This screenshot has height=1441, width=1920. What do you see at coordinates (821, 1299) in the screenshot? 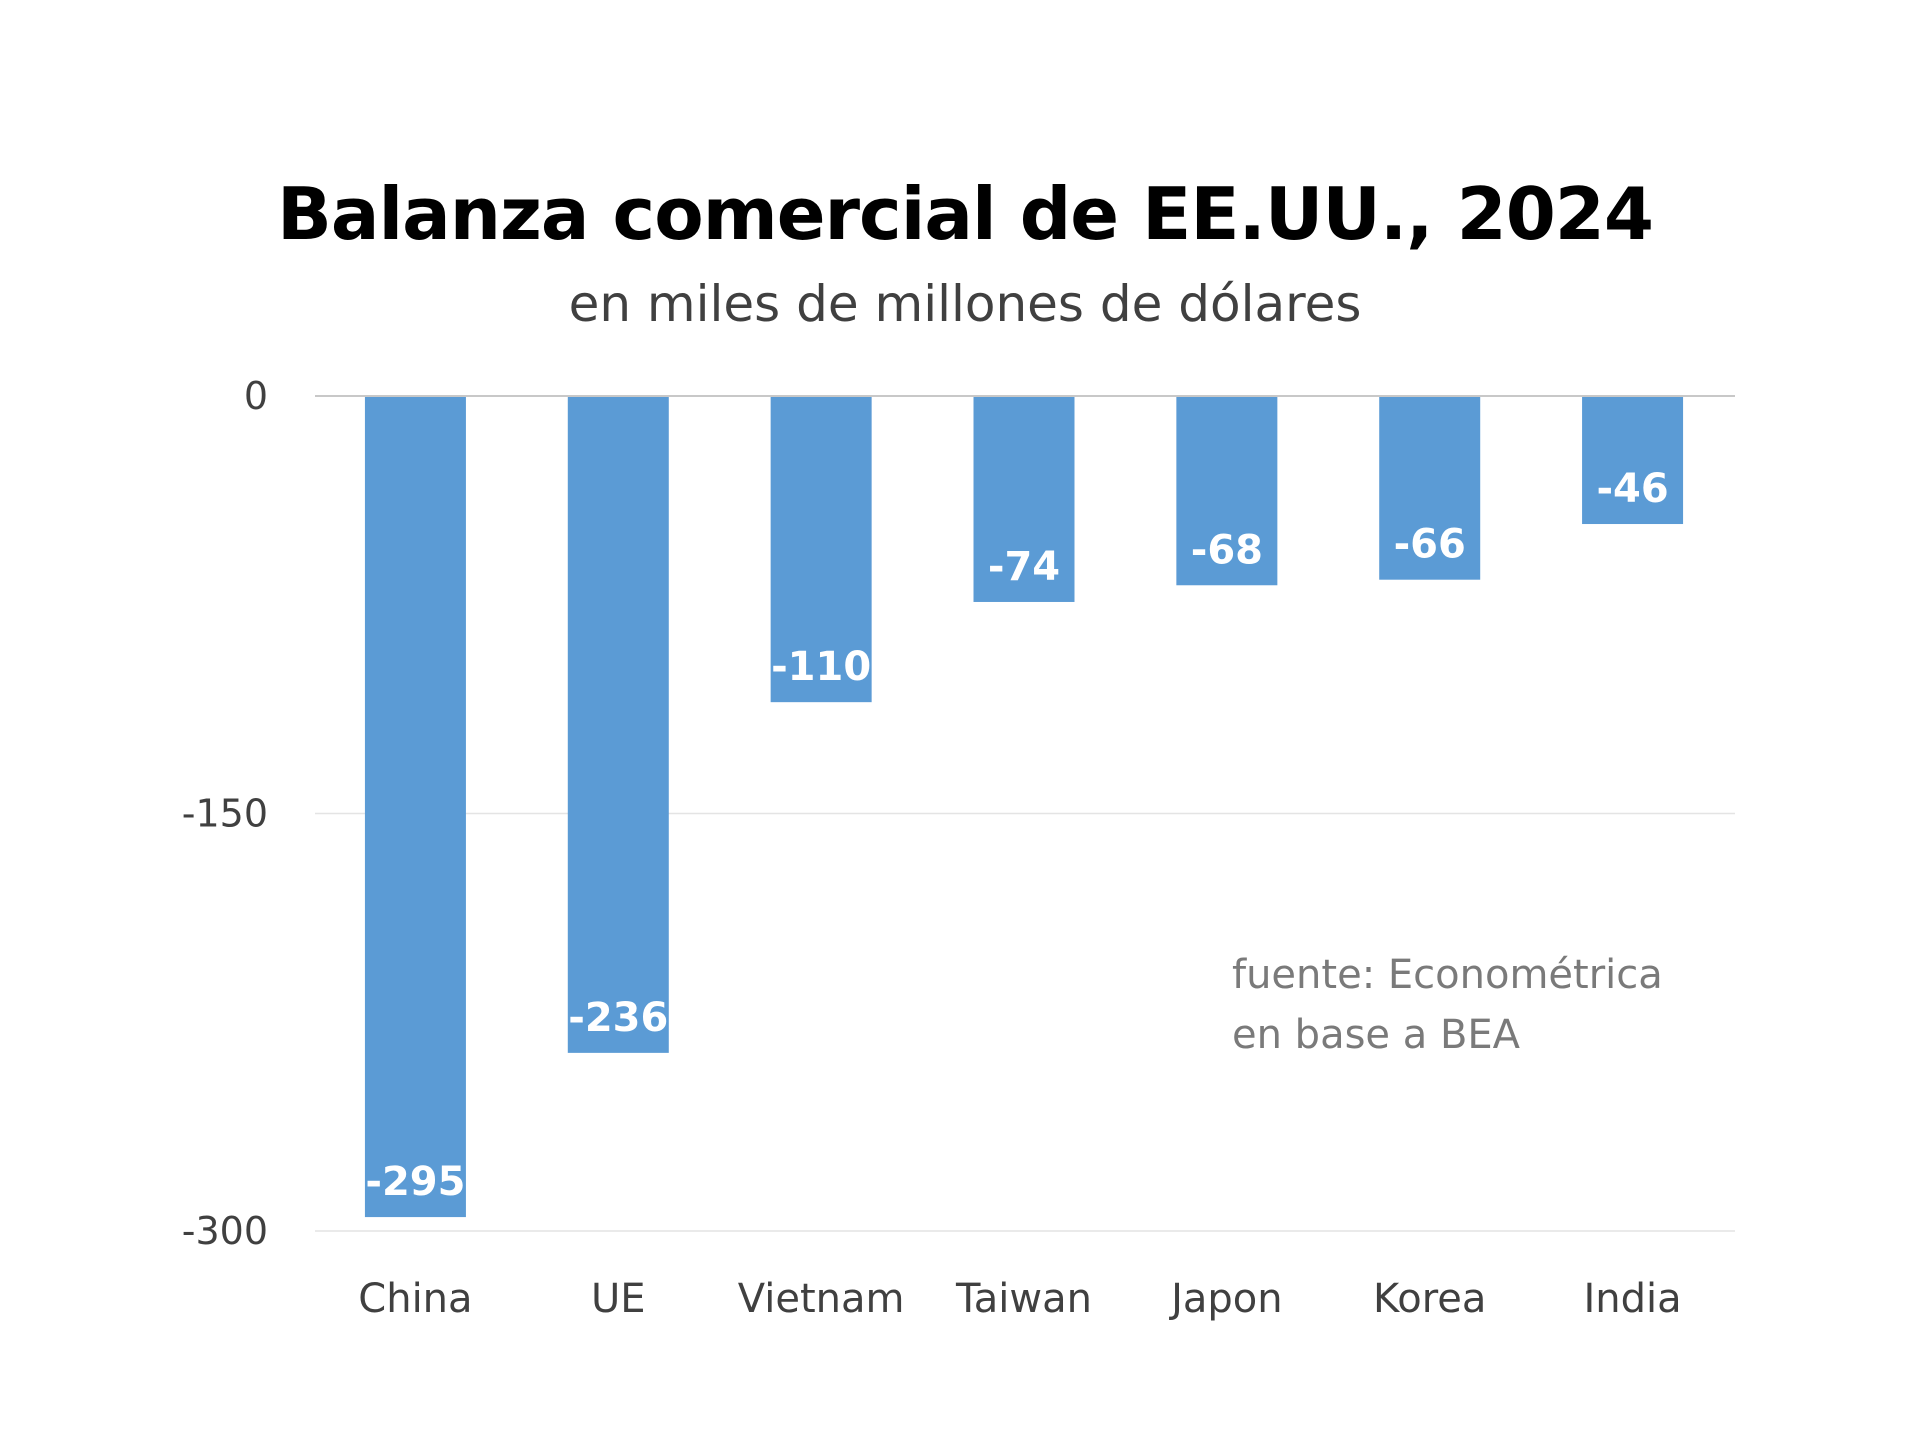
I see `x-tick-label: Vietnam` at bounding box center [821, 1299].